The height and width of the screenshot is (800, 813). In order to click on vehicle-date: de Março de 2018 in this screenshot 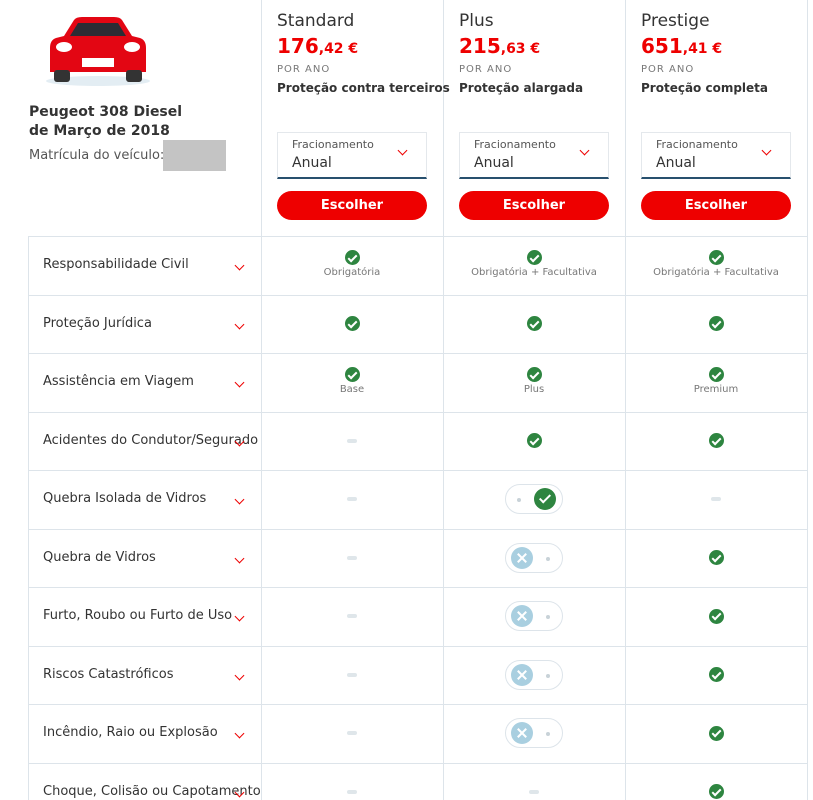, I will do `click(99, 131)`.